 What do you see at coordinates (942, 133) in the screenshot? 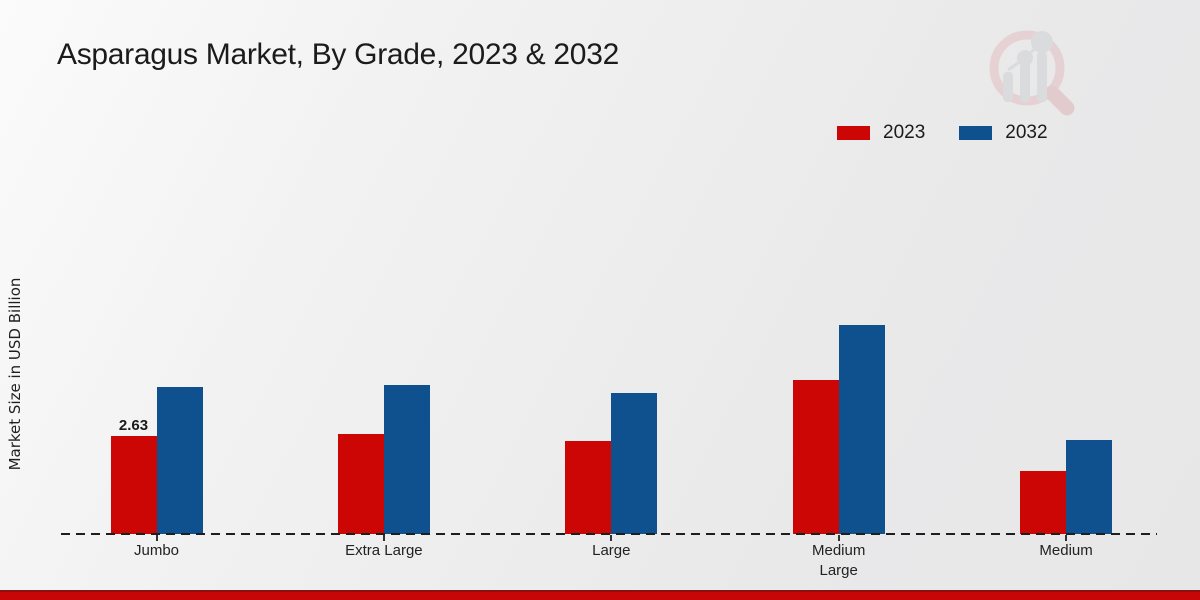
I see `legend: 2023 2032` at bounding box center [942, 133].